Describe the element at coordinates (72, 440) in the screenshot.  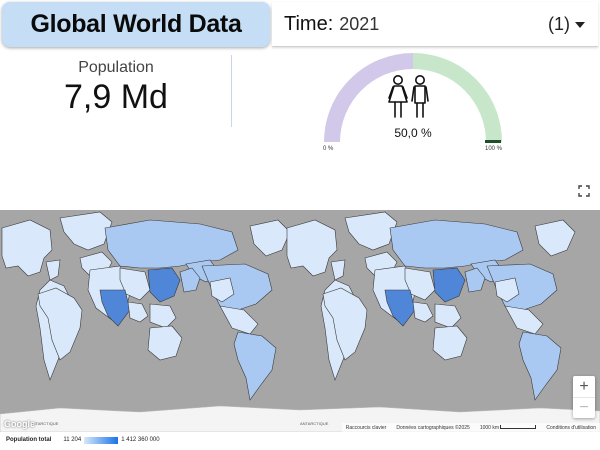
I see `legend-min: 11 204` at that location.